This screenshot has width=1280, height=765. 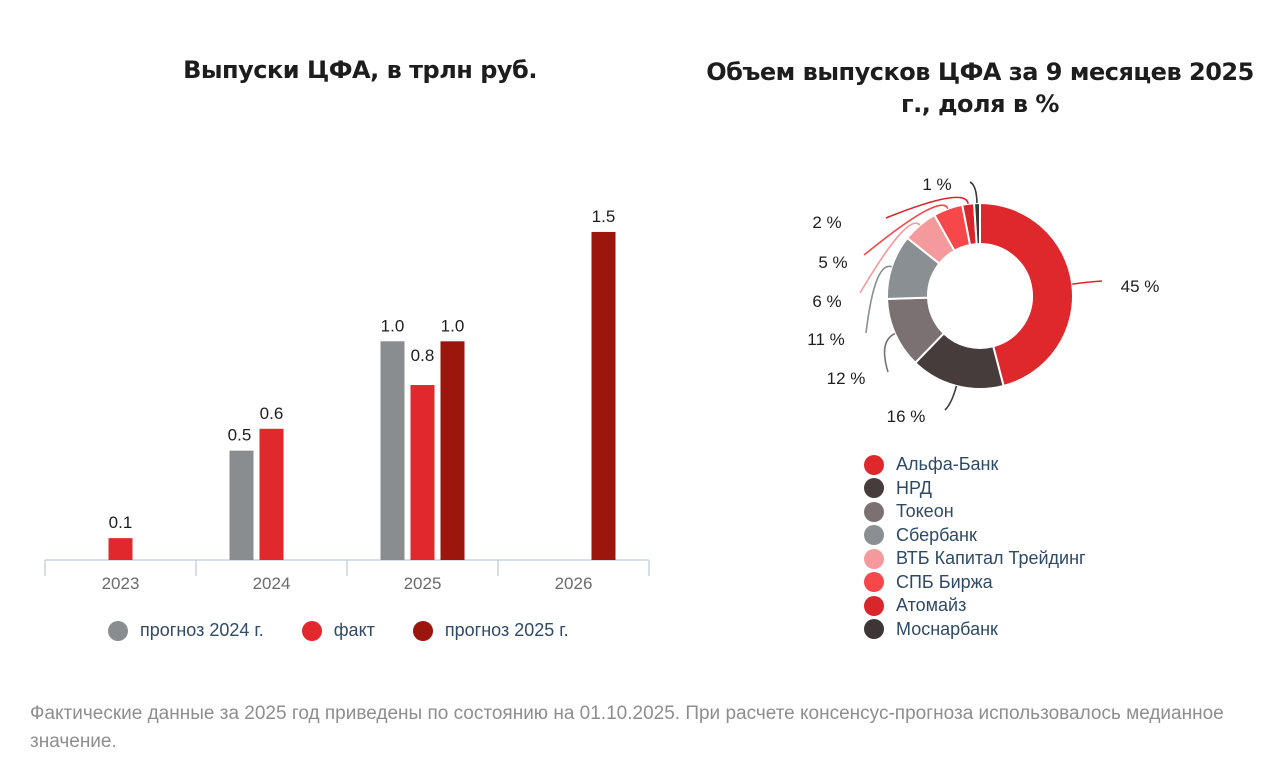 I want to click on bar-chart-title: Выпуски ЦФА, в трлн руб., so click(x=360, y=70).